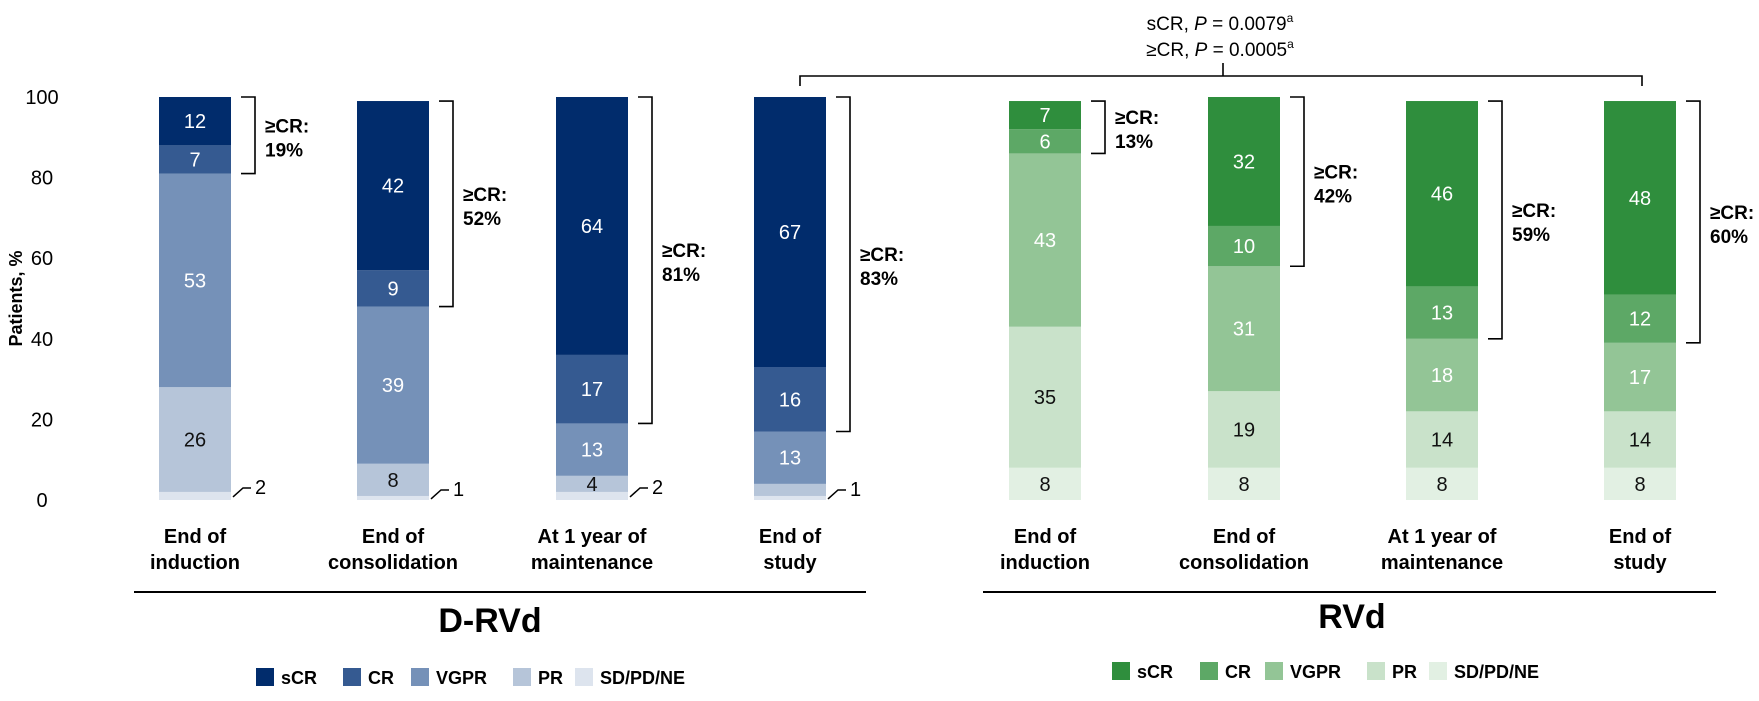  I want to click on legend-swatch-pr, so click(522, 677).